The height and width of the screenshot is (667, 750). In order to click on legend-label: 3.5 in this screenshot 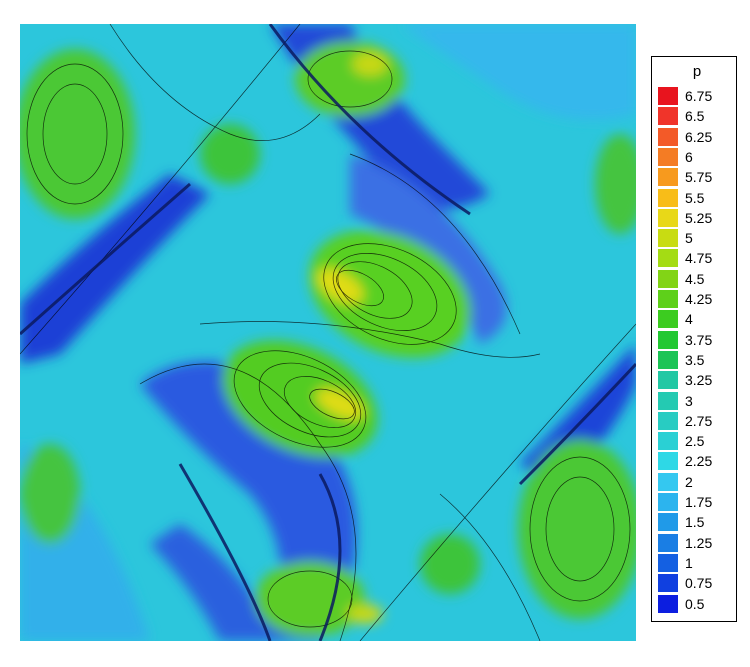, I will do `click(695, 359)`.